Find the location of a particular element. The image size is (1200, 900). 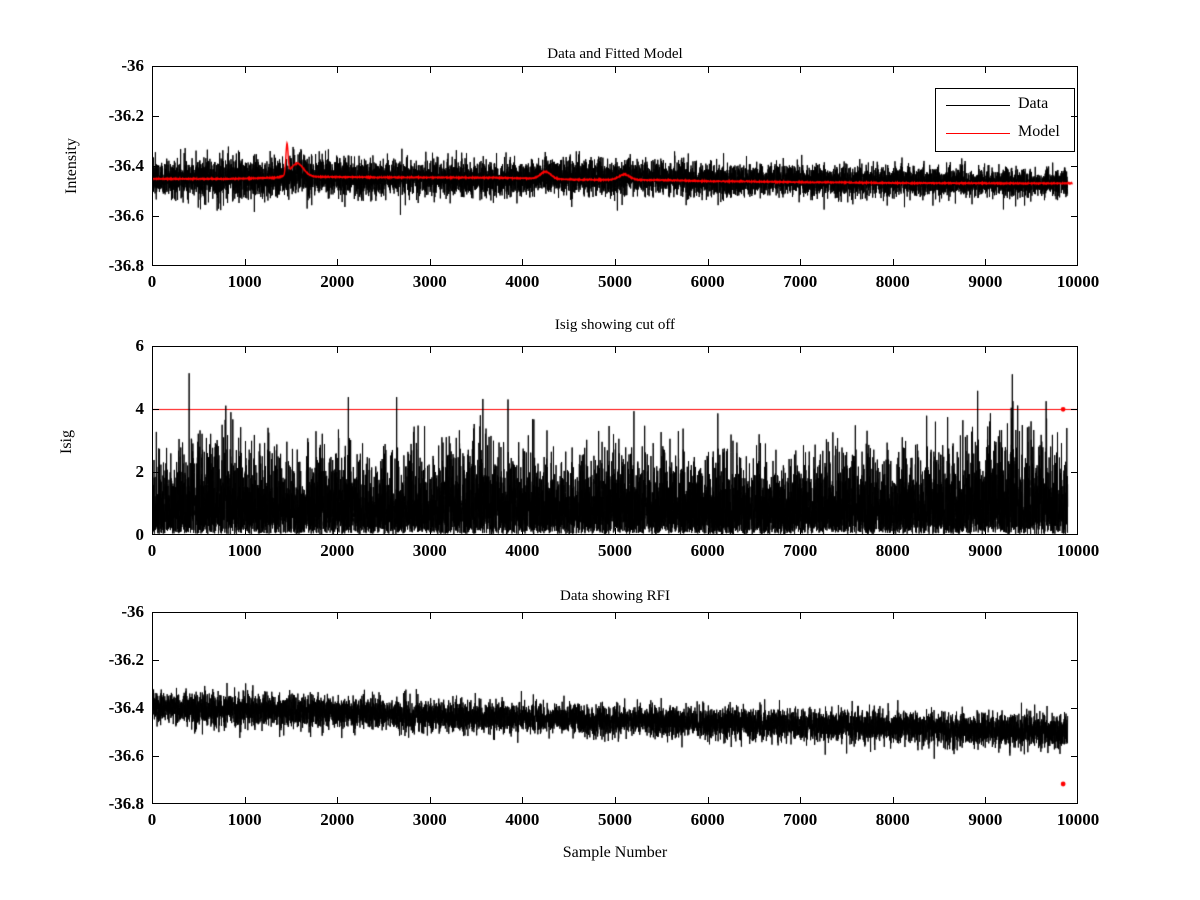

panel-3-x-tick-label: 10000 is located at coordinates (1078, 819).